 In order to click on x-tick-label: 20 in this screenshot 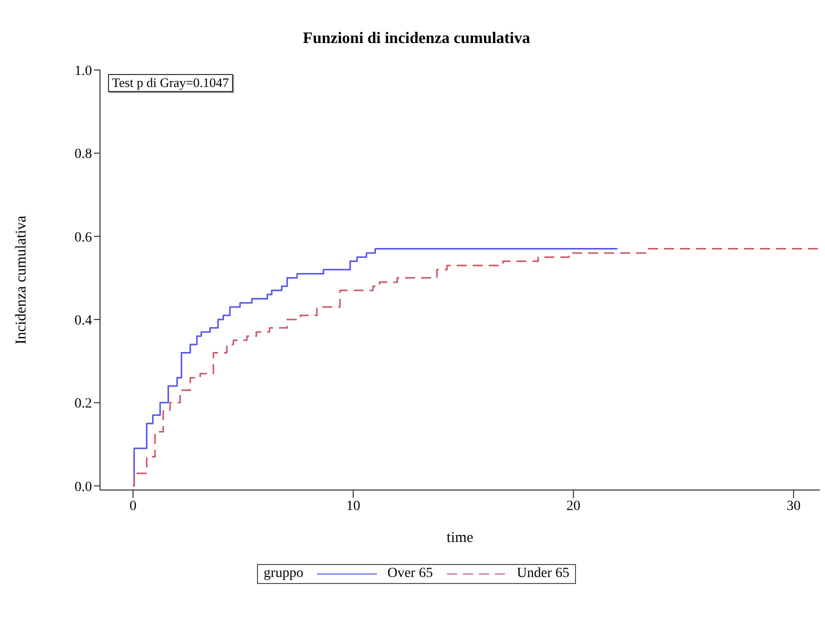, I will do `click(573, 506)`.